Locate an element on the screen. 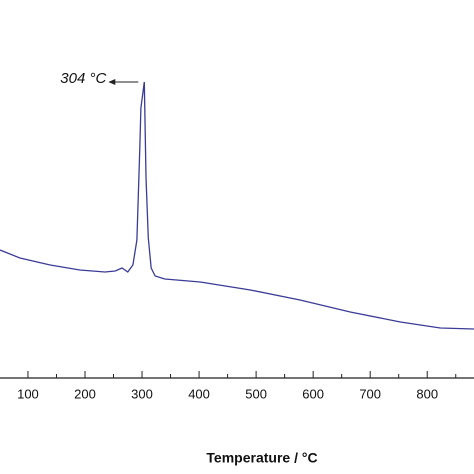  x-tick-label: 200 is located at coordinates (85, 393).